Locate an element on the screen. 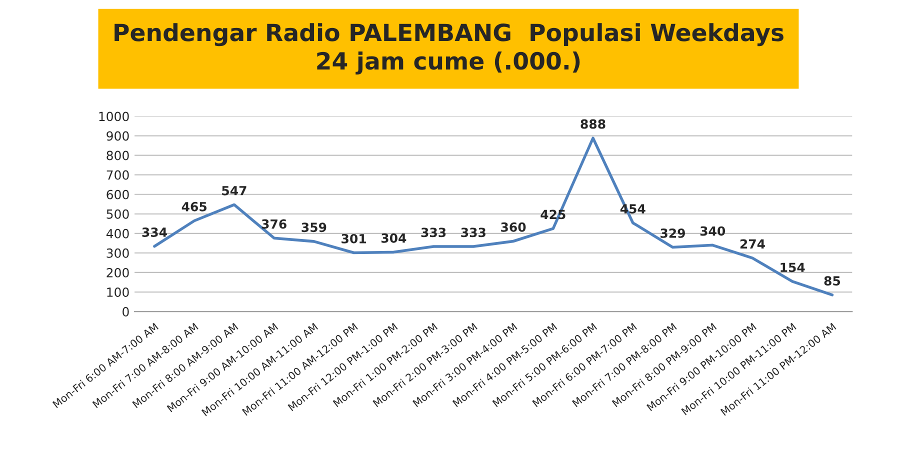  y-tick-label: 100 is located at coordinates (118, 292).